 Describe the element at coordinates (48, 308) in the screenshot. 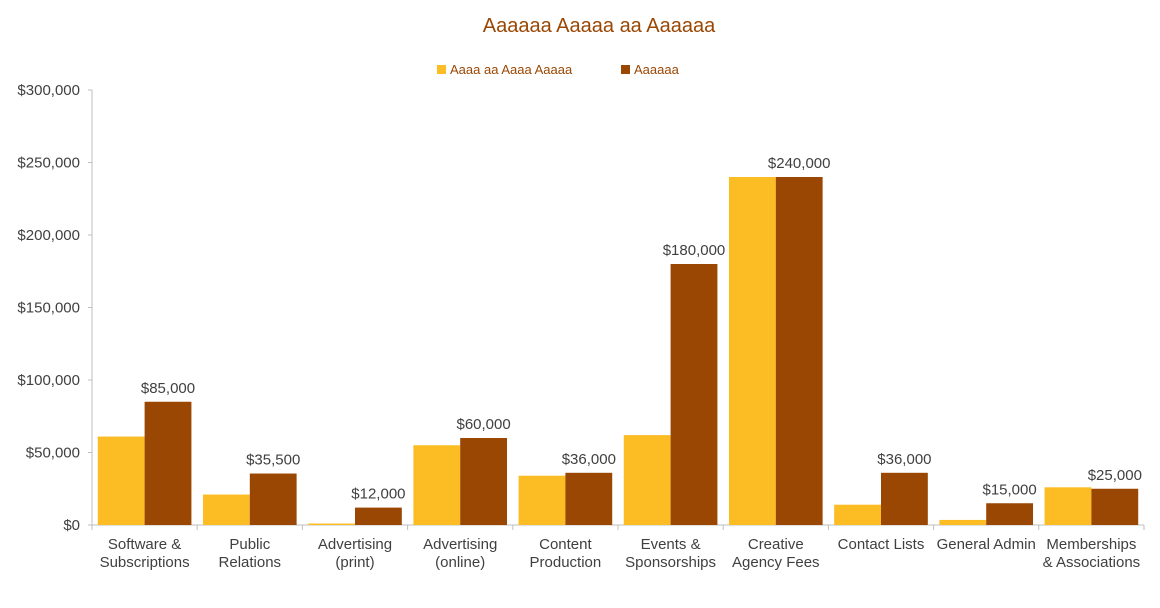

I see `y-tick-label: $150,000` at that location.